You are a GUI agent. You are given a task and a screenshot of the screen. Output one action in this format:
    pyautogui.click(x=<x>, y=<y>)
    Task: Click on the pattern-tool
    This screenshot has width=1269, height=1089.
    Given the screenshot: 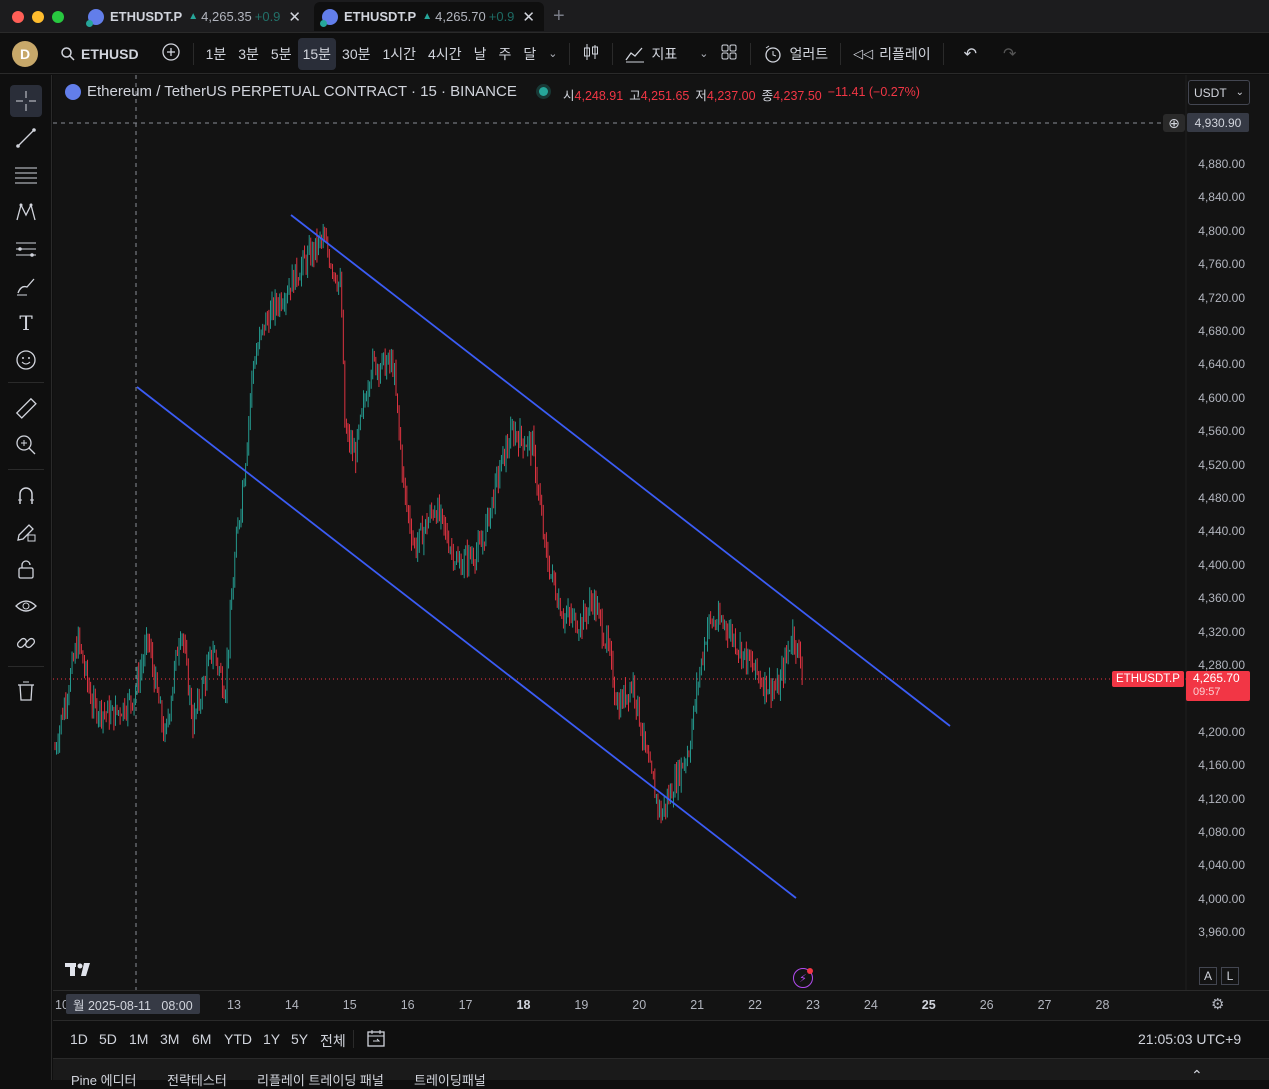 What is the action you would take?
    pyautogui.click(x=26, y=212)
    